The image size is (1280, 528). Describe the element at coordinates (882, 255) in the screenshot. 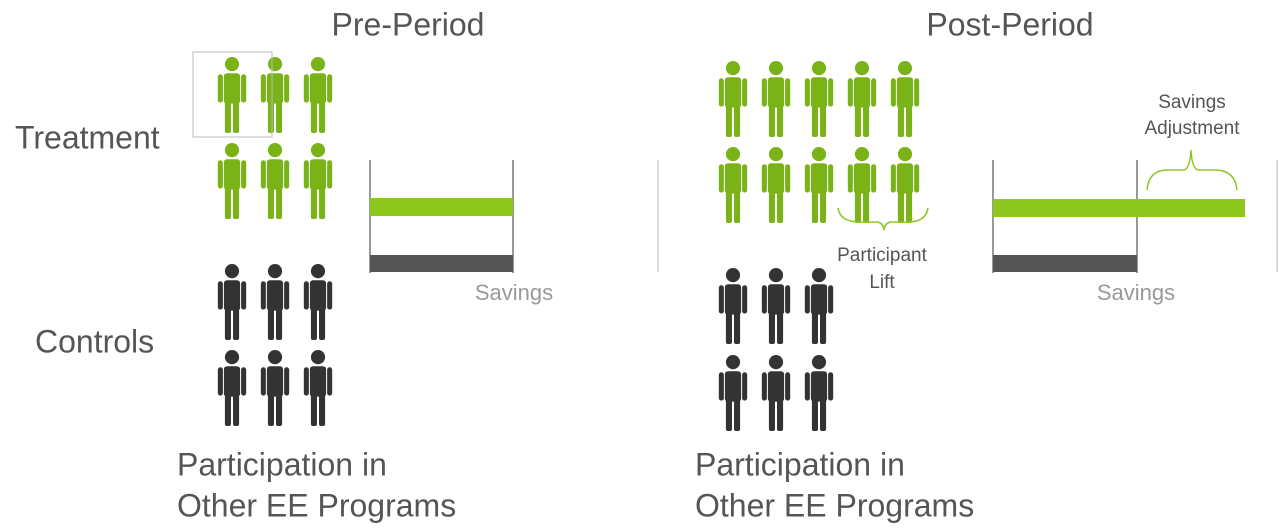

I see `annotation: Participant` at that location.